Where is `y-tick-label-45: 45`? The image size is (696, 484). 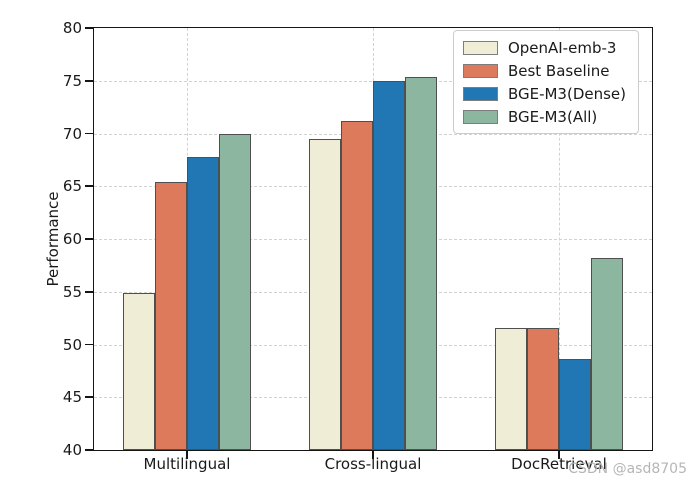
y-tick-label-45: 45 is located at coordinates (72, 397).